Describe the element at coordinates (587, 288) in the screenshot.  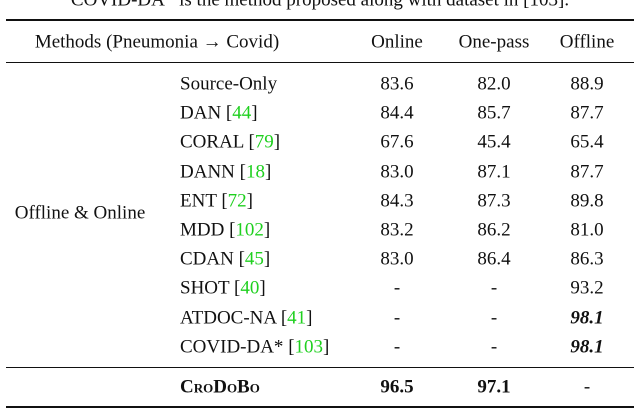
I see `cell: 93.2` at that location.